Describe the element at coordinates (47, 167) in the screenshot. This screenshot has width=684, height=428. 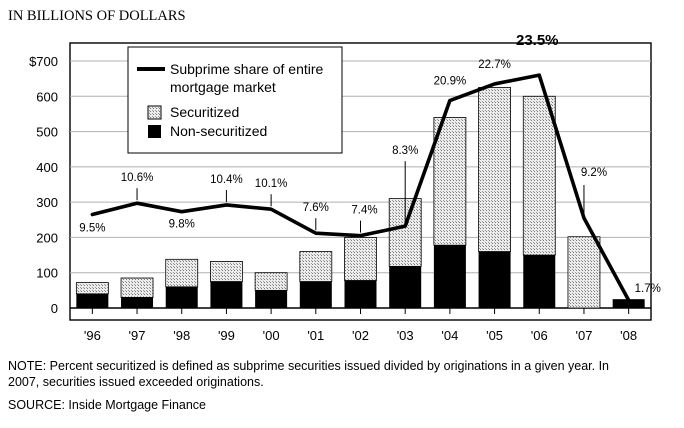
I see `y-tick-label: 400` at that location.